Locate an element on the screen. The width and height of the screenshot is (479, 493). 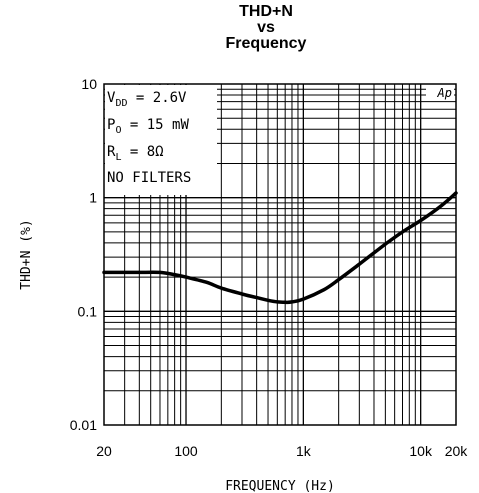
x-tick-label: 10k is located at coordinates (421, 451).